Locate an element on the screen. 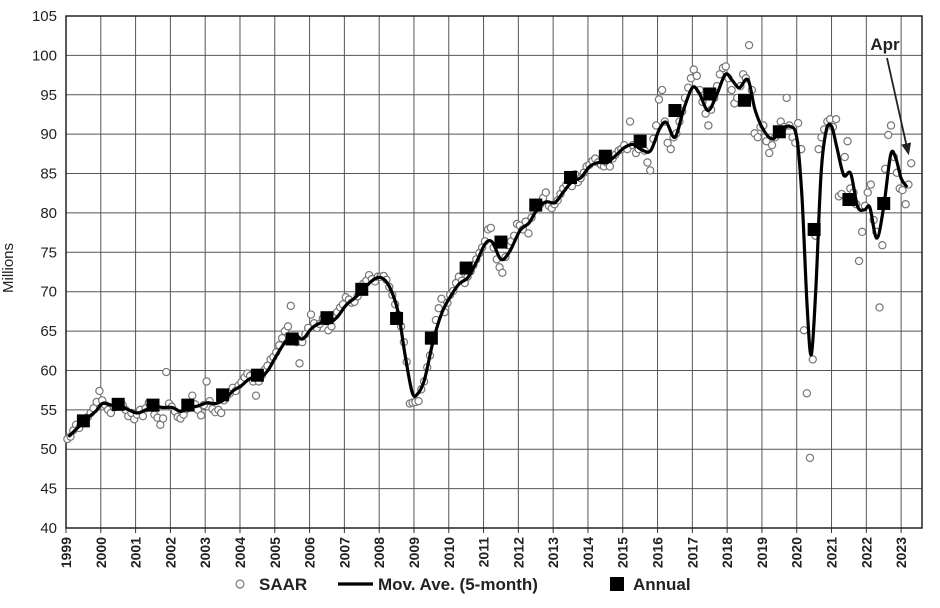  x-tick-label: 2010 is located at coordinates (449, 552).